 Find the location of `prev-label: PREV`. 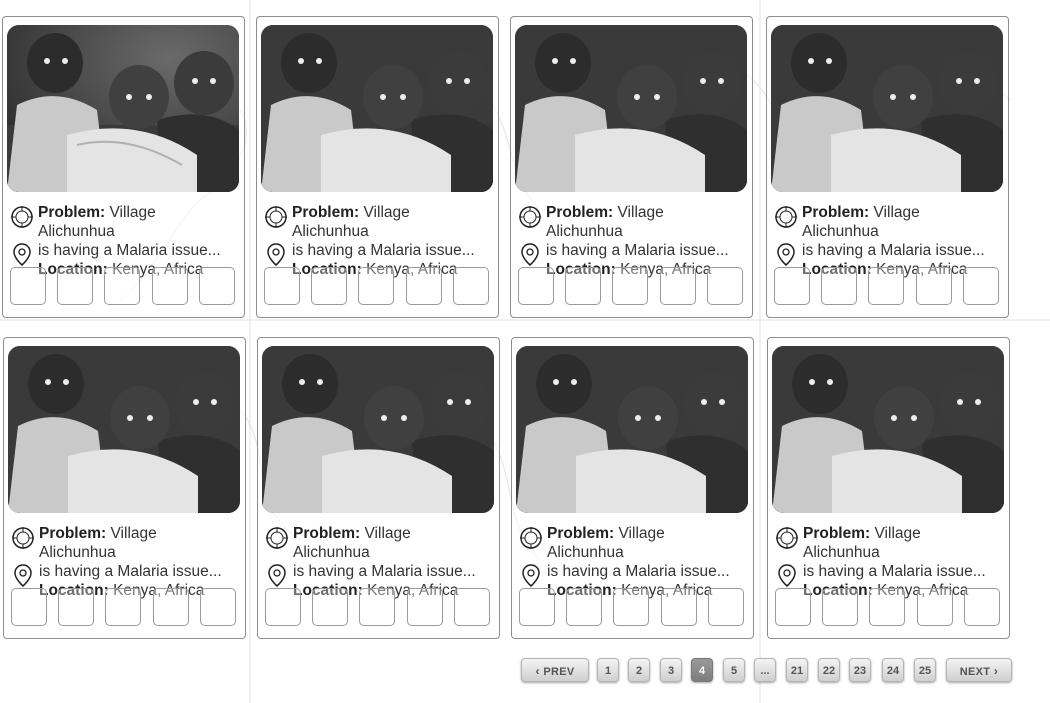

prev-label: PREV is located at coordinates (559, 672).